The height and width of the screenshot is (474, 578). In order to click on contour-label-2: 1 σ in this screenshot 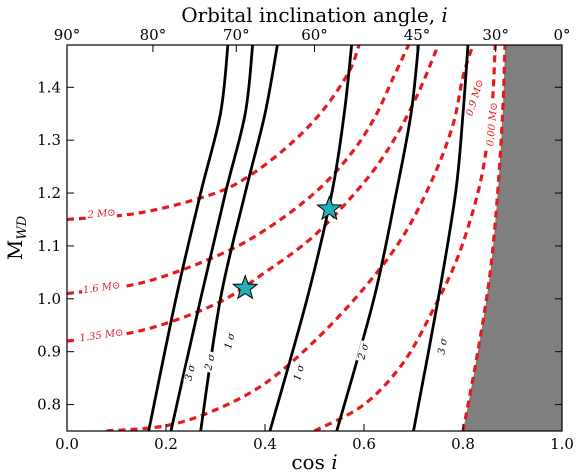, I will do `click(230, 341)`.